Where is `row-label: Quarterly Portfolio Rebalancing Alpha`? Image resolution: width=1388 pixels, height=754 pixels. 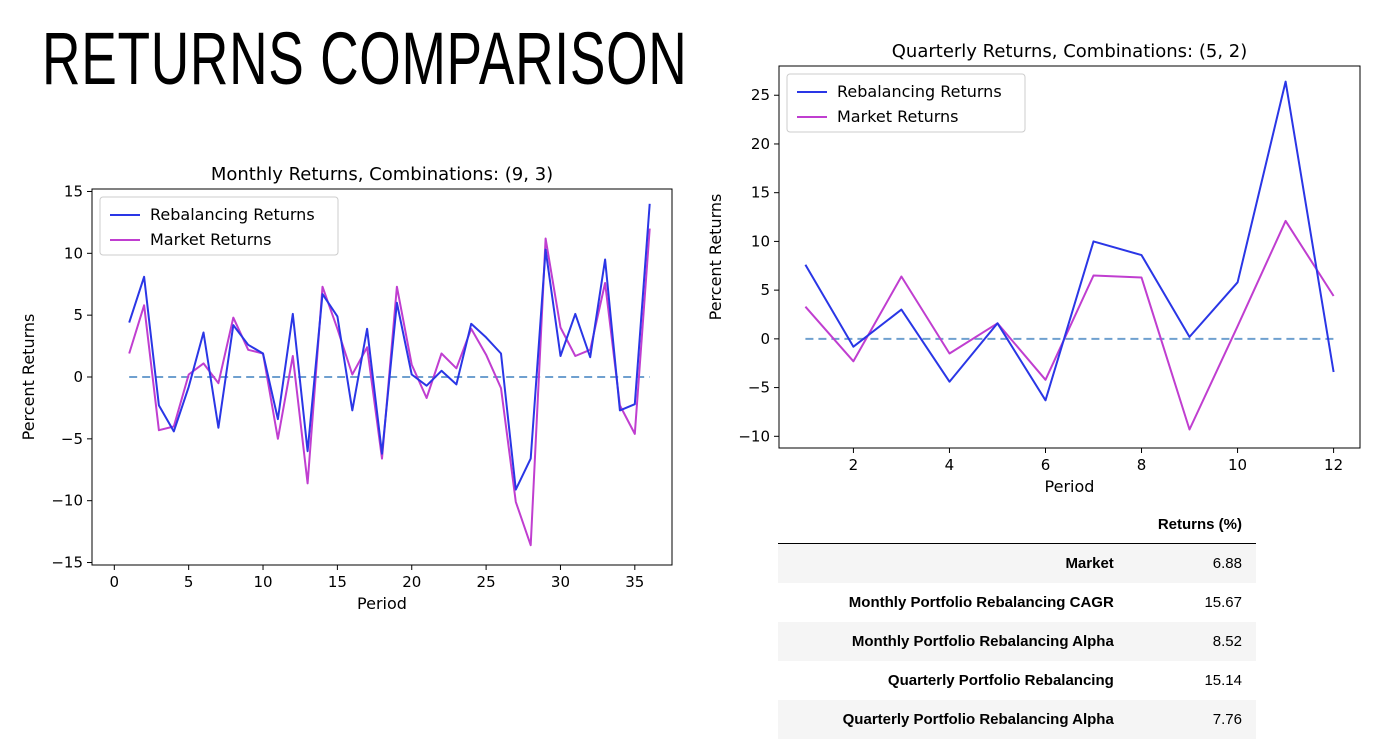 row-label: Quarterly Portfolio Rebalancing Alpha is located at coordinates (953, 719).